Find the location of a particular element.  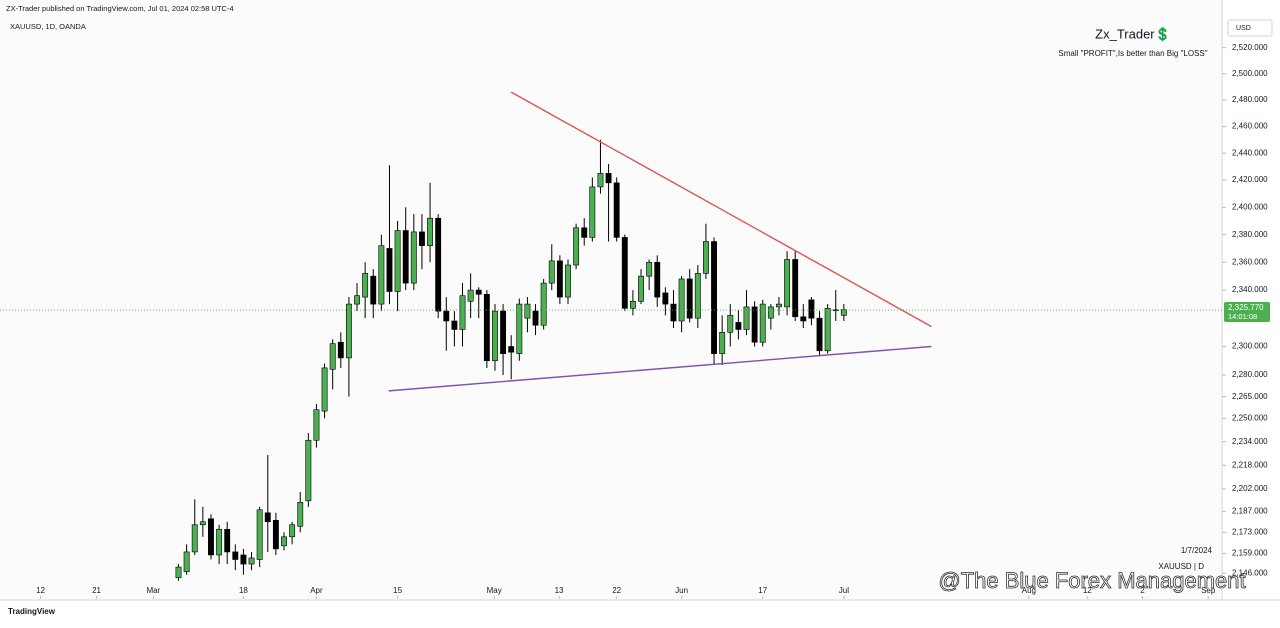

y-tick-label: 2,218.000 is located at coordinates (1250, 464).